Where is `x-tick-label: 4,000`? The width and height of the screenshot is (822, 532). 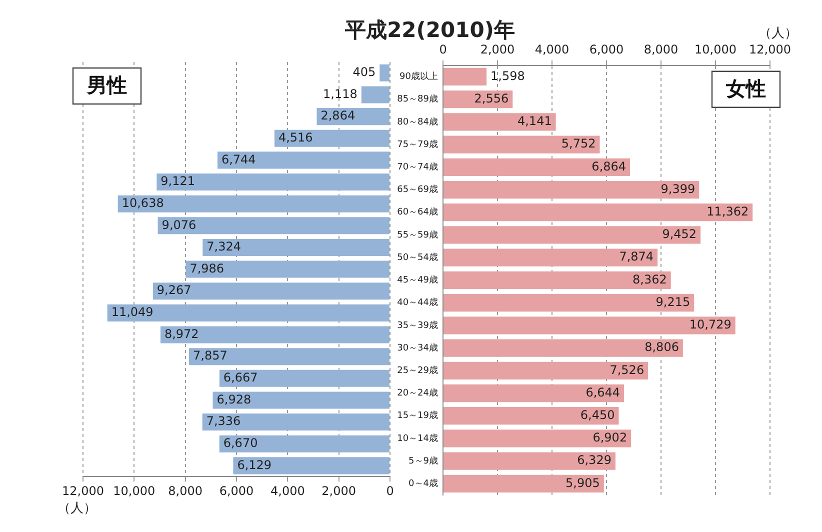 x-tick-label: 4,000 is located at coordinates (287, 491).